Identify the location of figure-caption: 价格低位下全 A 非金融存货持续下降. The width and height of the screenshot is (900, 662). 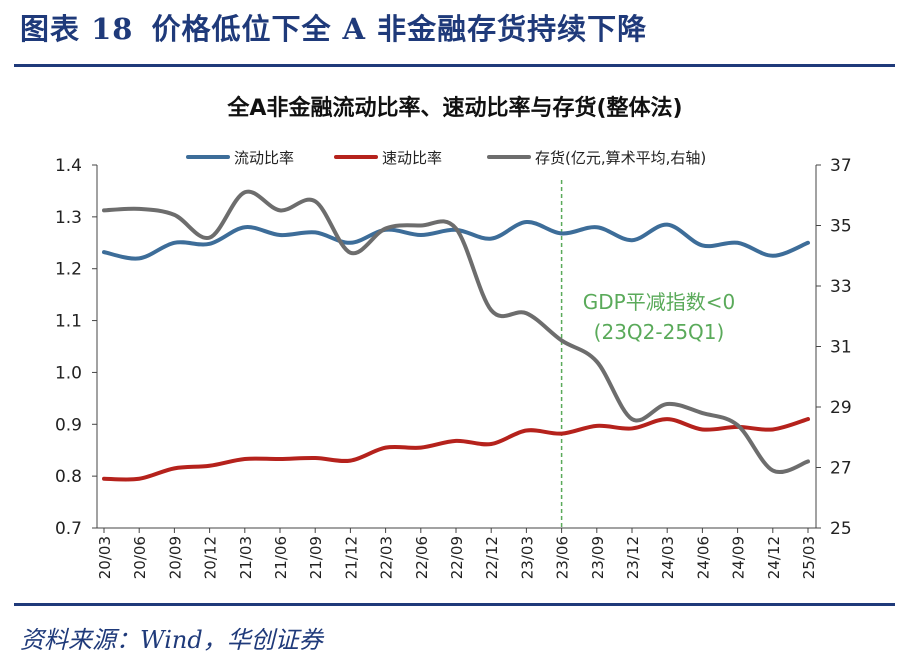
(399, 29).